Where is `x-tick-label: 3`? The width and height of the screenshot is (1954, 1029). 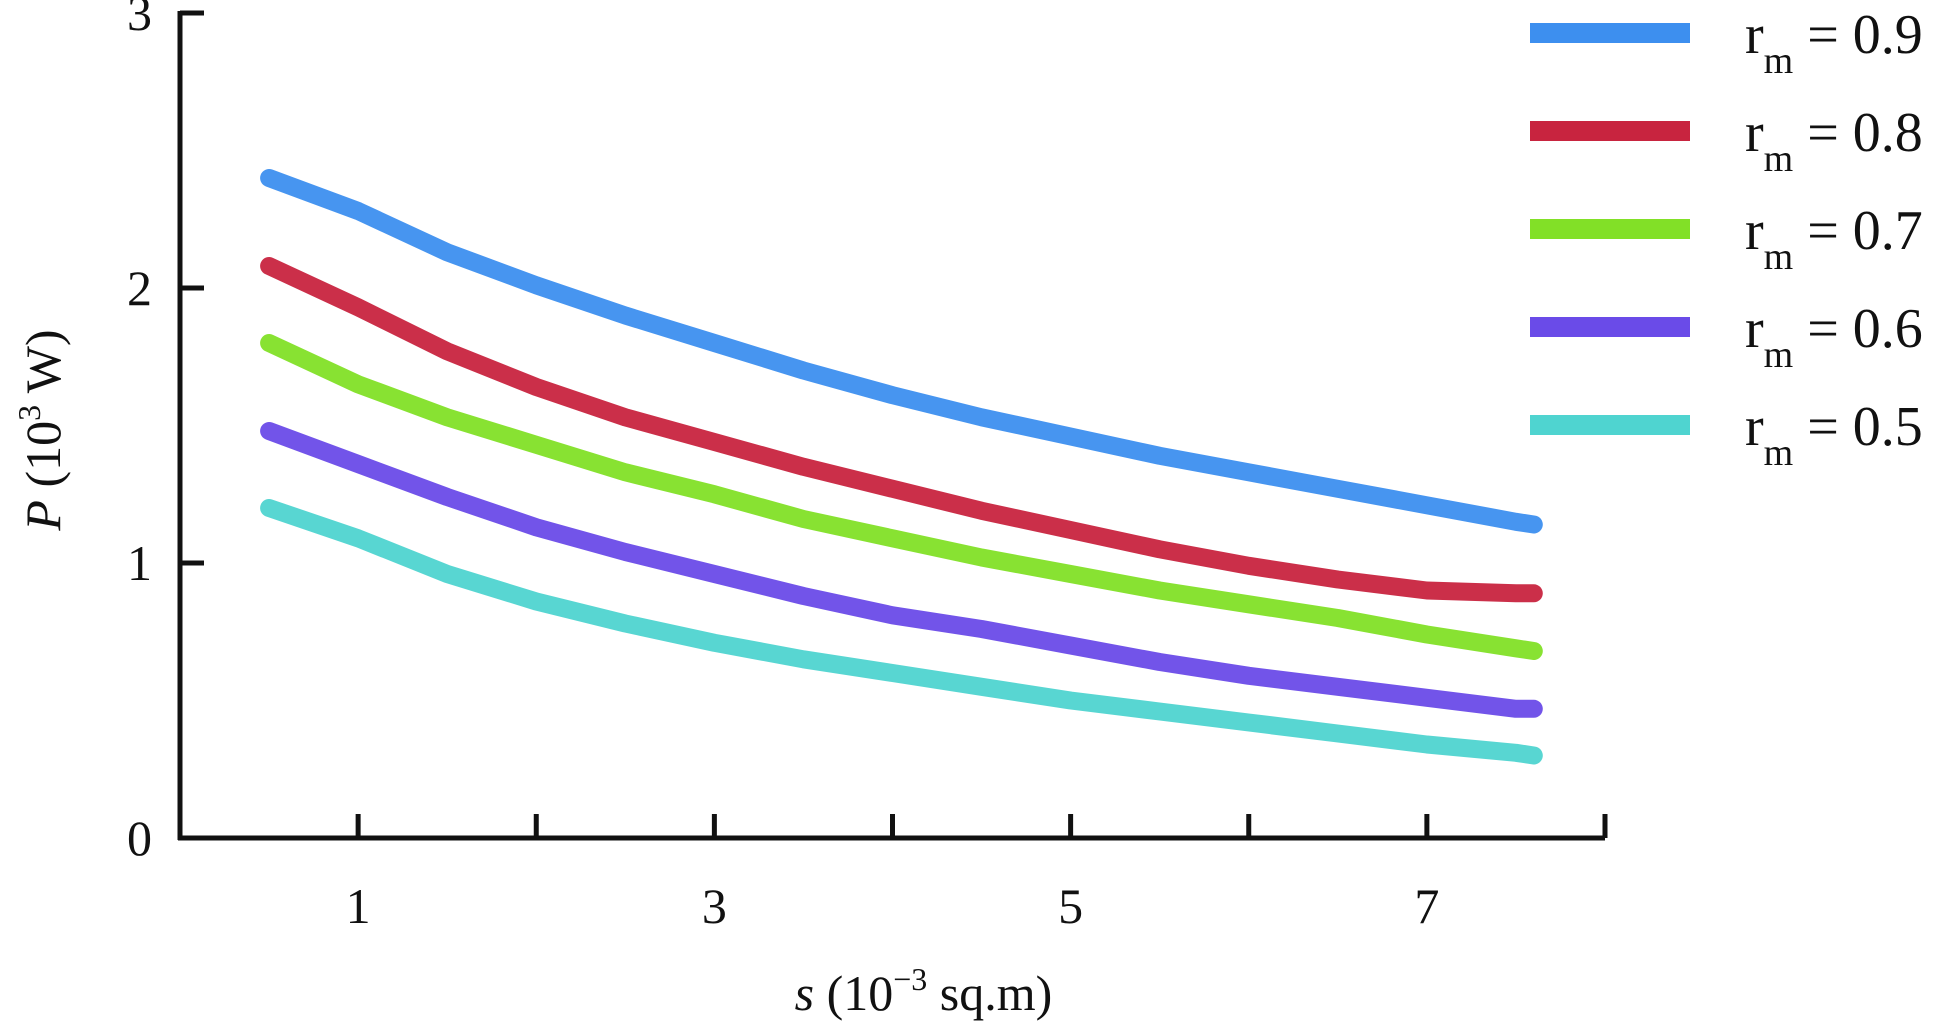 x-tick-label: 3 is located at coordinates (714, 906).